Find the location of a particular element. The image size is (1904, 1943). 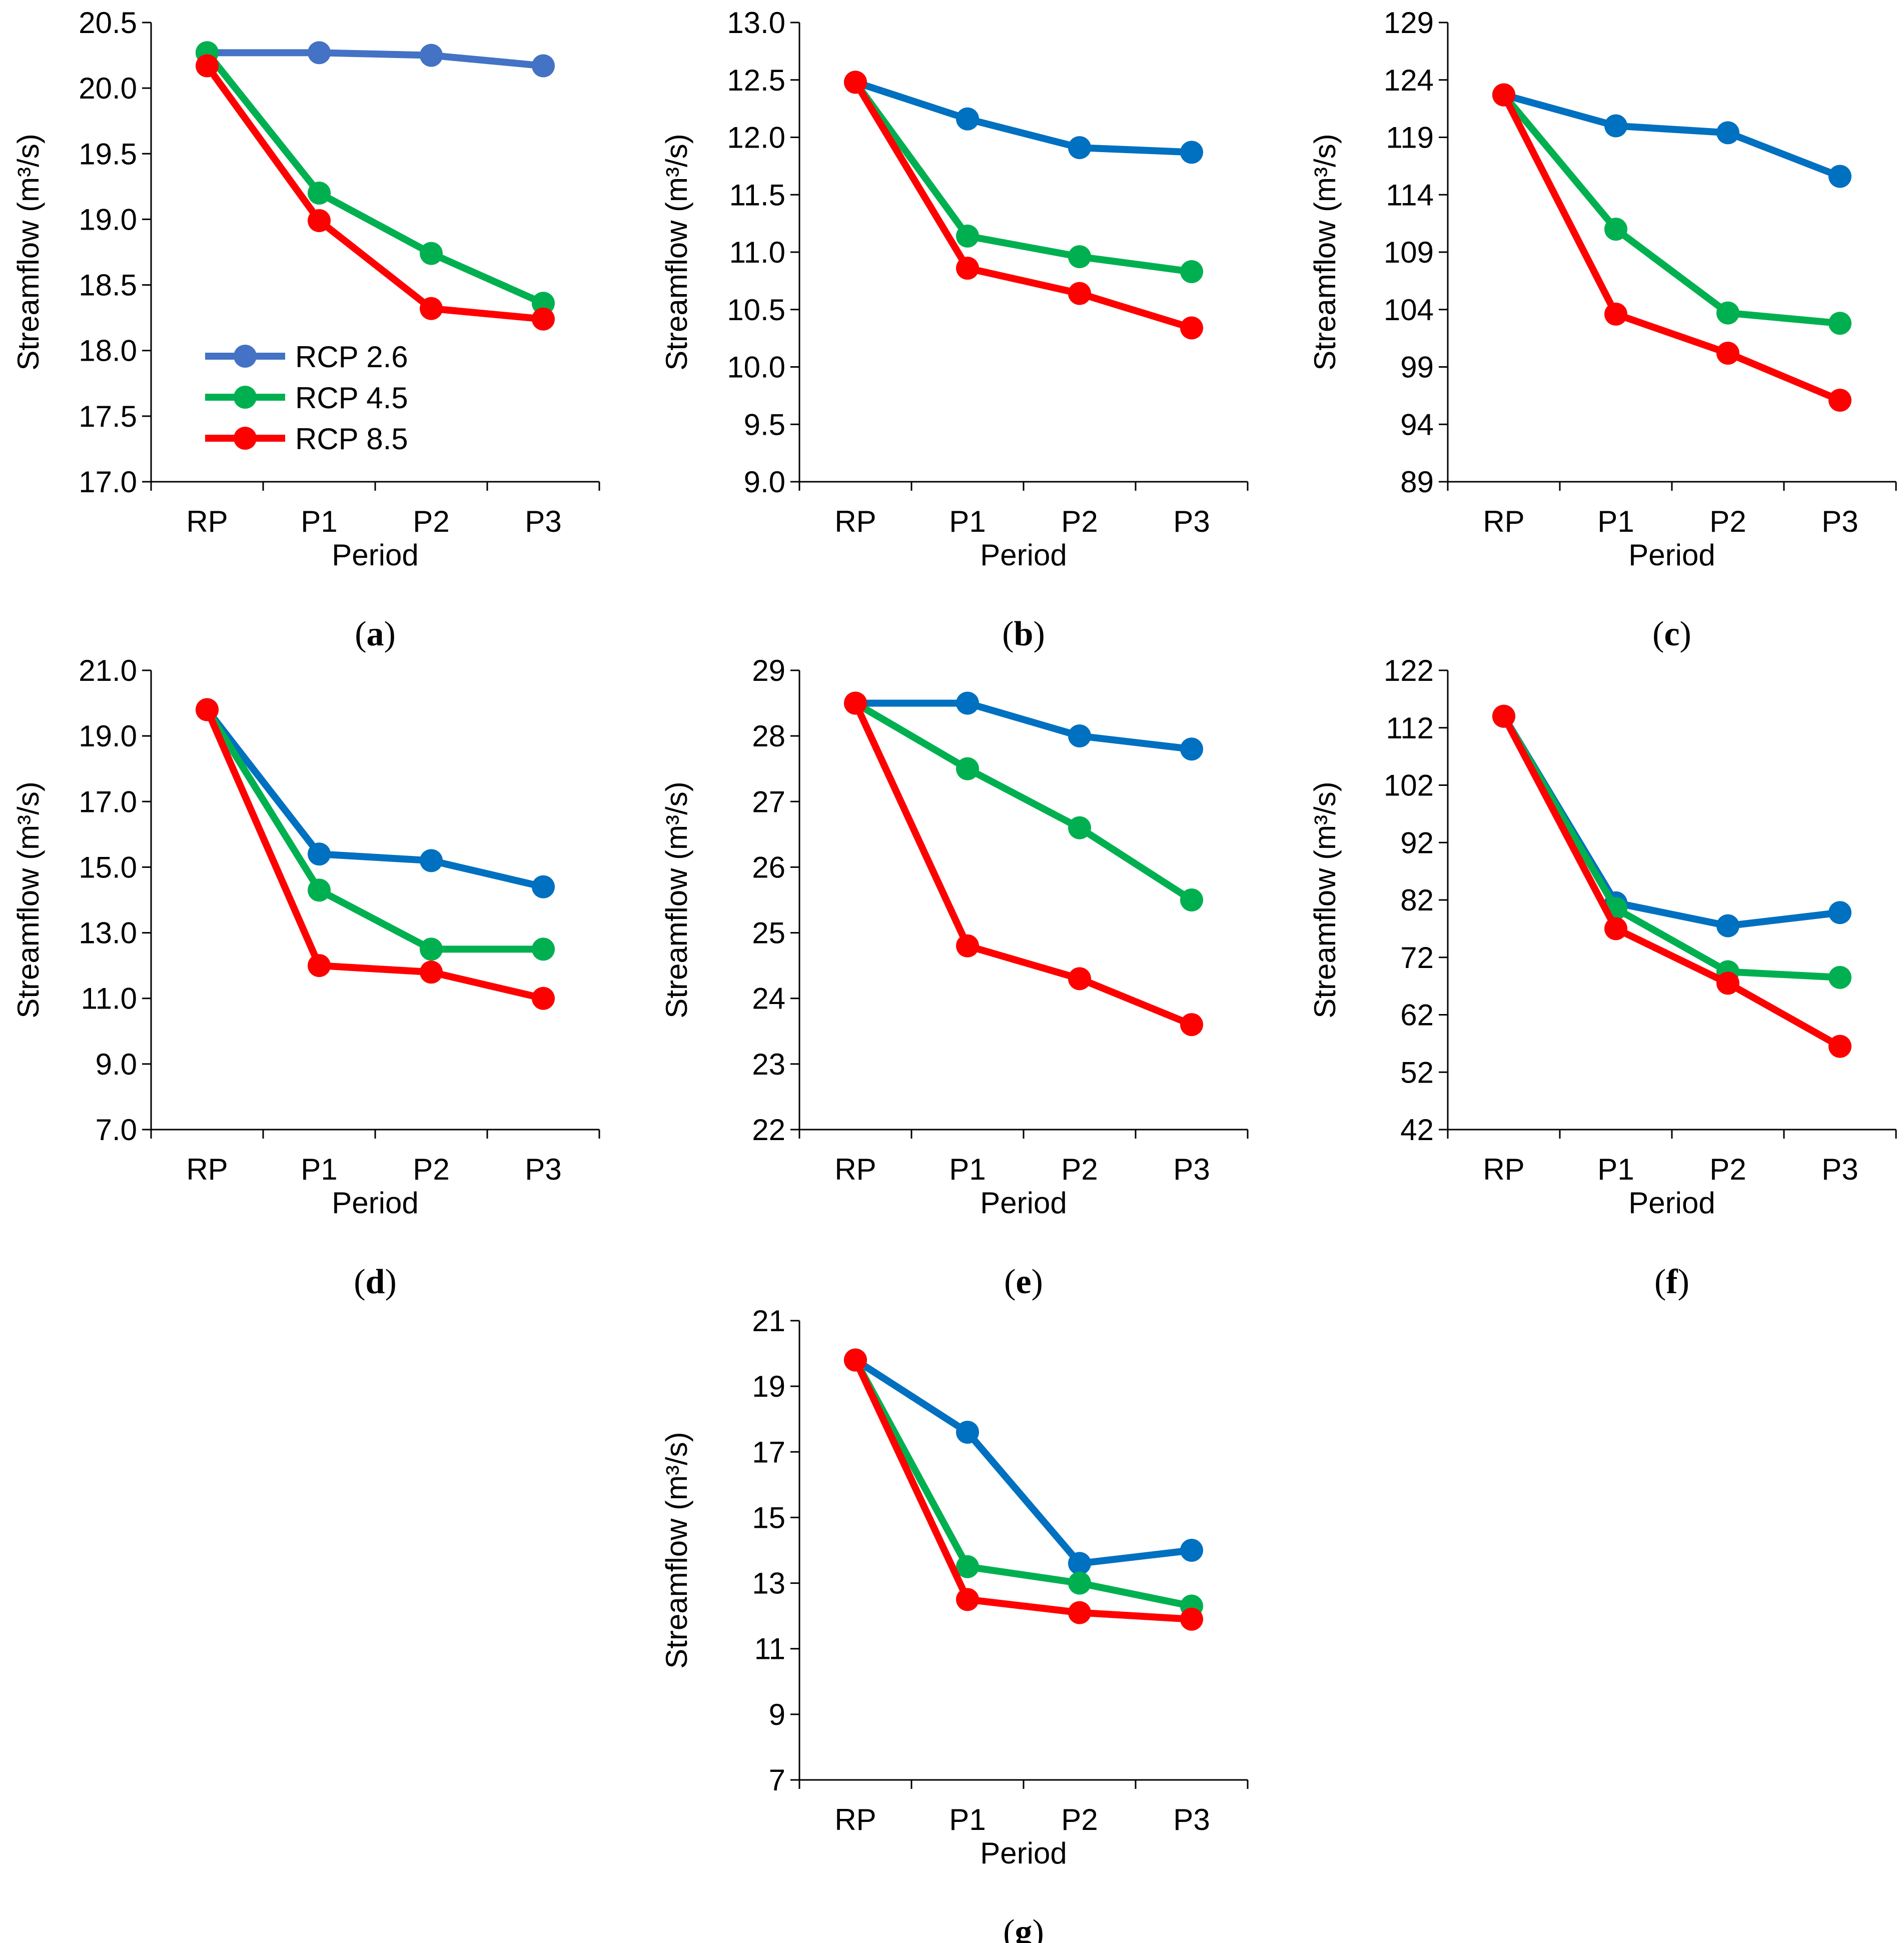

panel-label: (a) is located at coordinates (376, 634).